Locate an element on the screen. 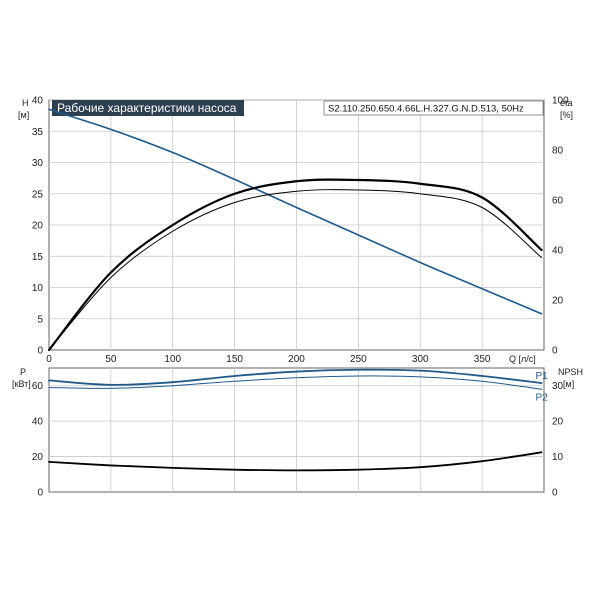 This screenshot has width=600, height=600. eta-tick-label: 80 is located at coordinates (558, 151).